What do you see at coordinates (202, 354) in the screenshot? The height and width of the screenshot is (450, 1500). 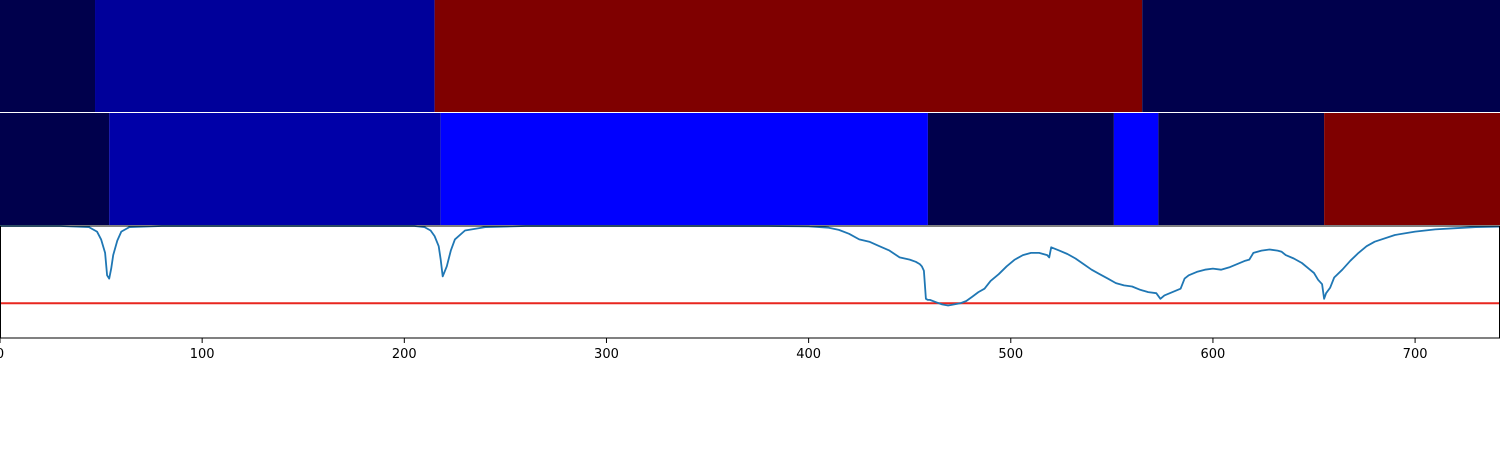 I see `x-tick-label: 100` at bounding box center [202, 354].